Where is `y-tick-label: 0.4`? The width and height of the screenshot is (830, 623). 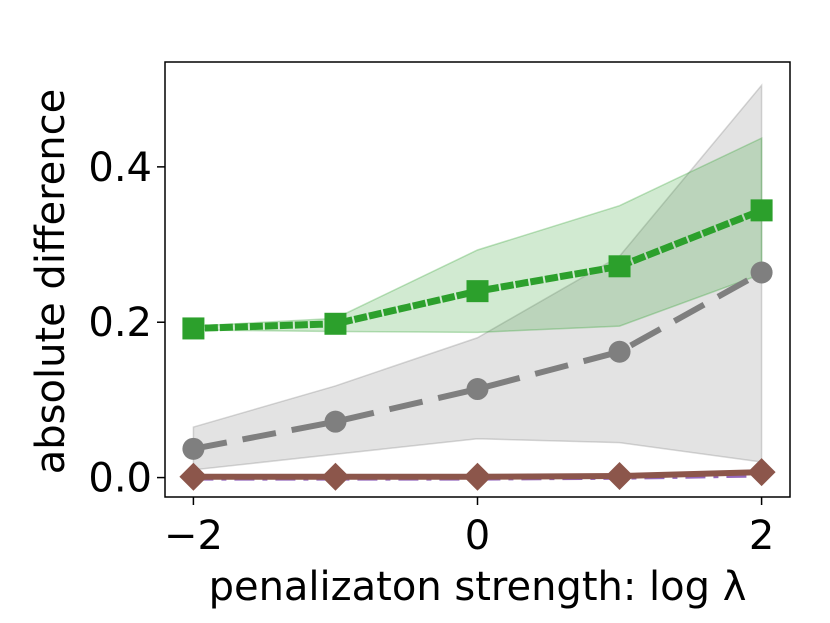 y-tick-label: 0.4 is located at coordinates (120, 168).